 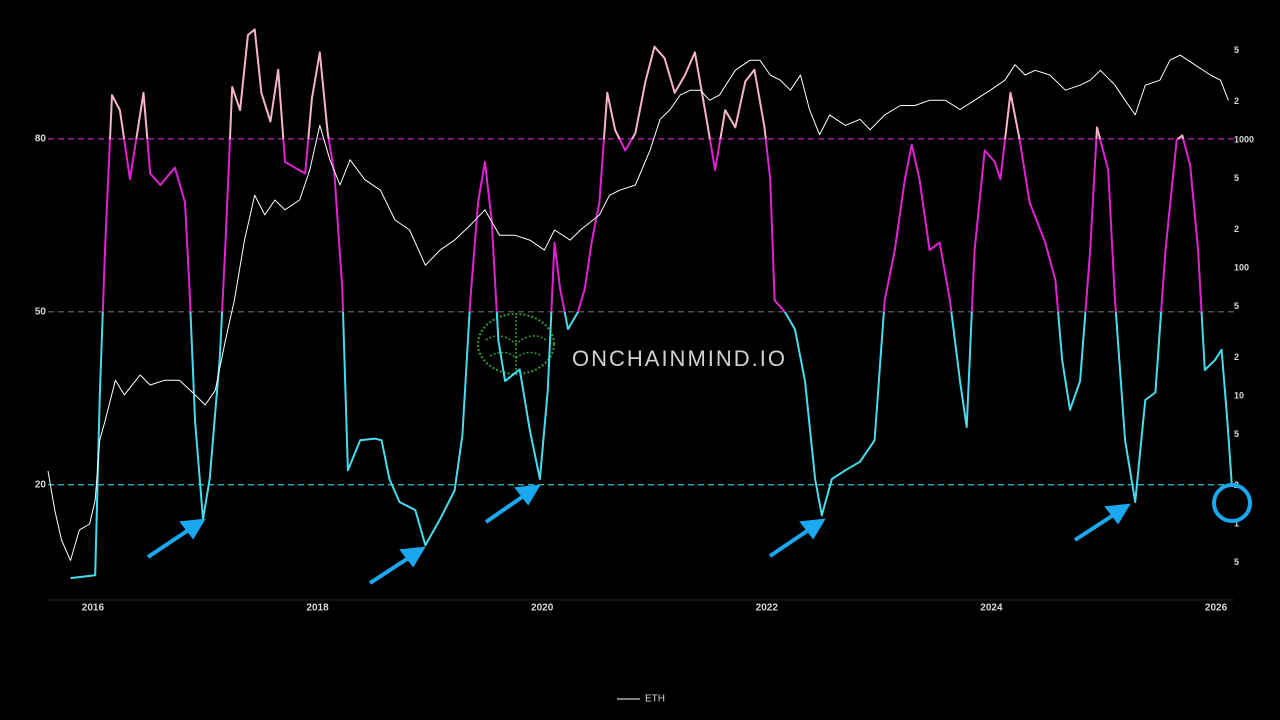 What do you see at coordinates (93, 608) in the screenshot?
I see `x-tick-label: 2016` at bounding box center [93, 608].